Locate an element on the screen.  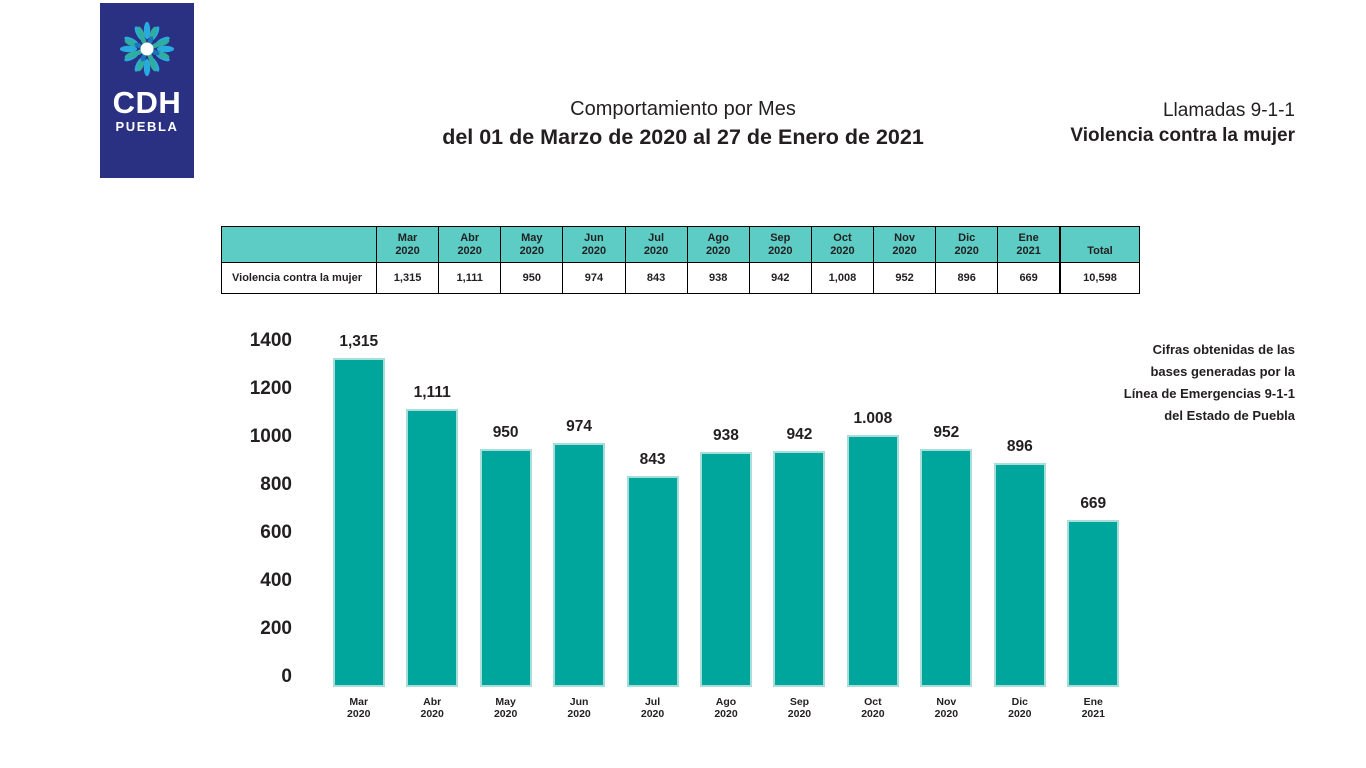
bar-value-label: 1,111 is located at coordinates (432, 392).